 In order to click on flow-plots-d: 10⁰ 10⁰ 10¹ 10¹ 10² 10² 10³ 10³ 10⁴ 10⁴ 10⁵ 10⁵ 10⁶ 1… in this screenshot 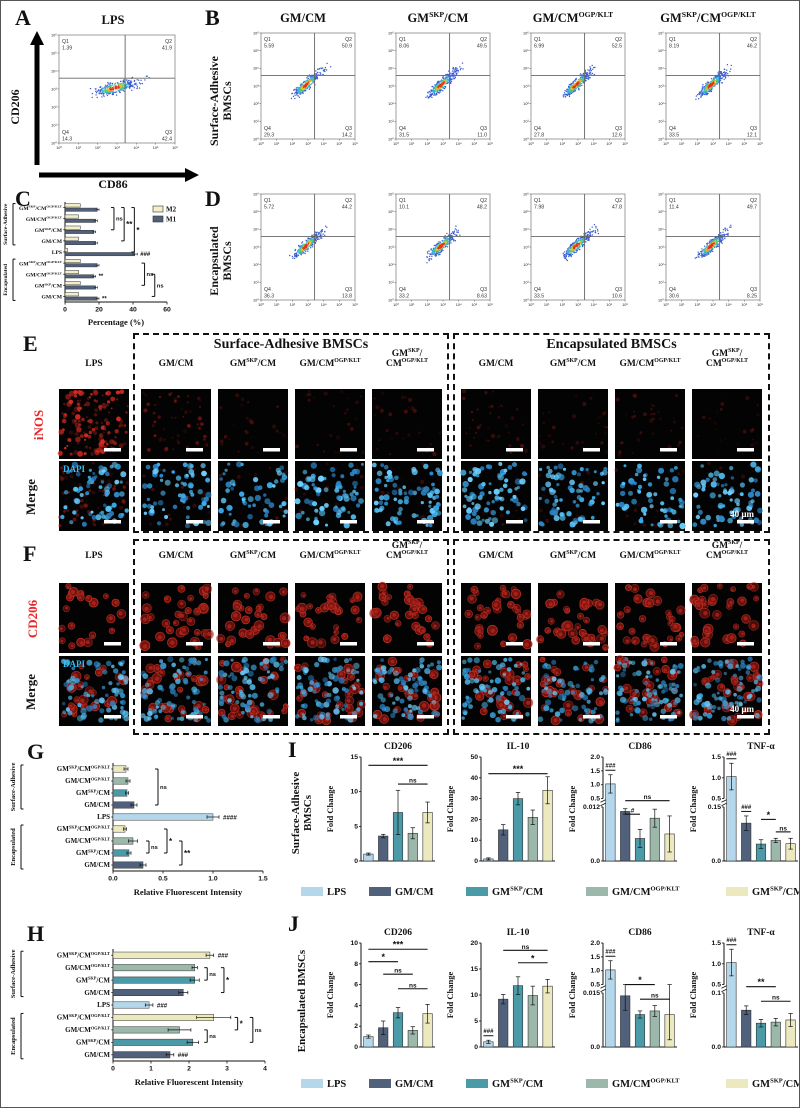, I will do `click(500, 260)`.